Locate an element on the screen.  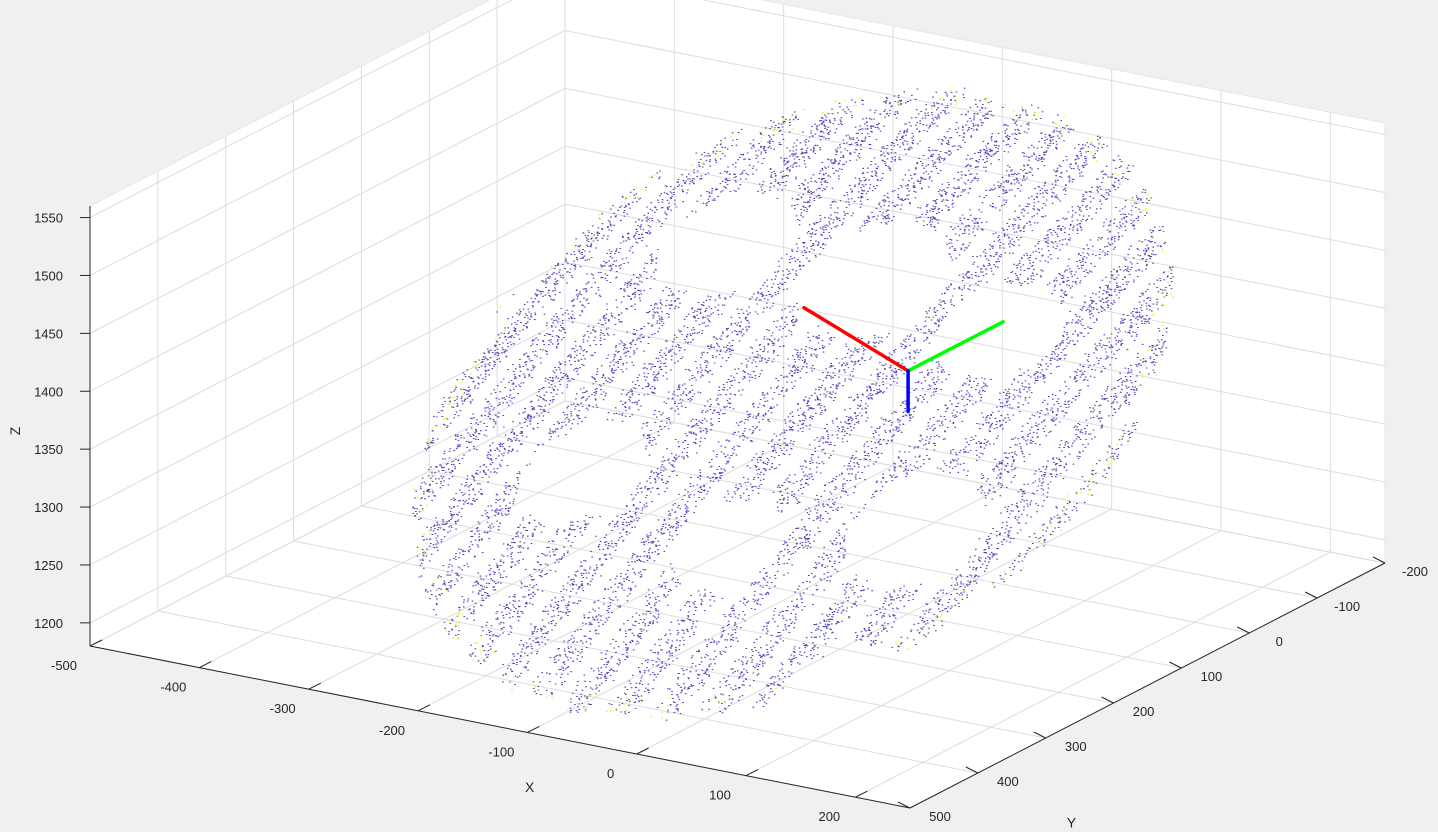
x-axis-line is located at coordinates (500, 727).